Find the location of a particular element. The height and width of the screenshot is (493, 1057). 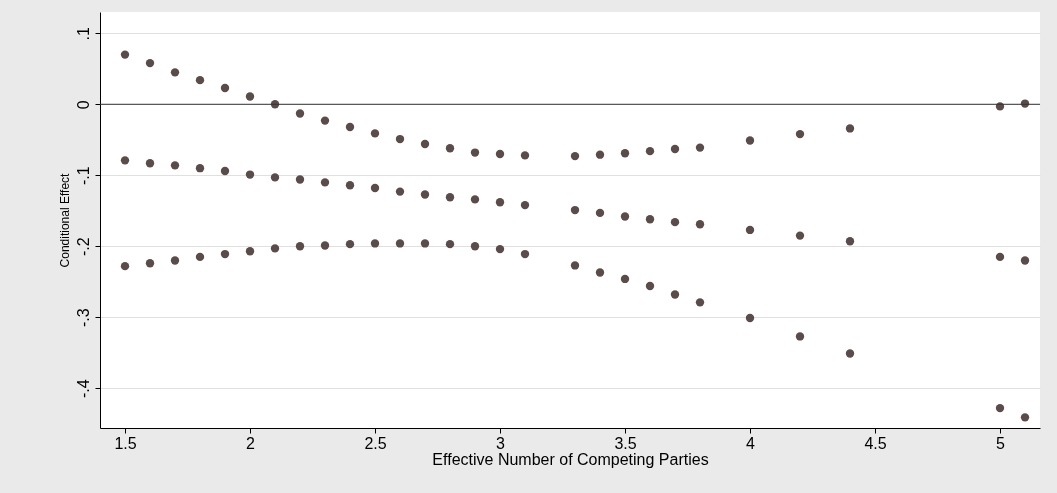

y-tick-label: 0 is located at coordinates (83, 105).